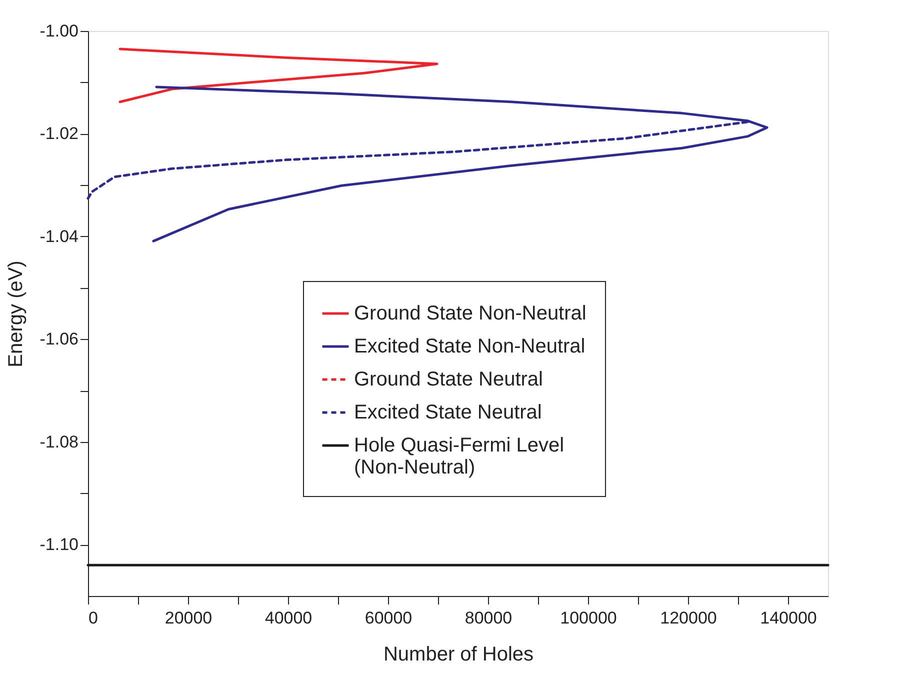  I want to click on x-tick-label: 80000, so click(488, 618).